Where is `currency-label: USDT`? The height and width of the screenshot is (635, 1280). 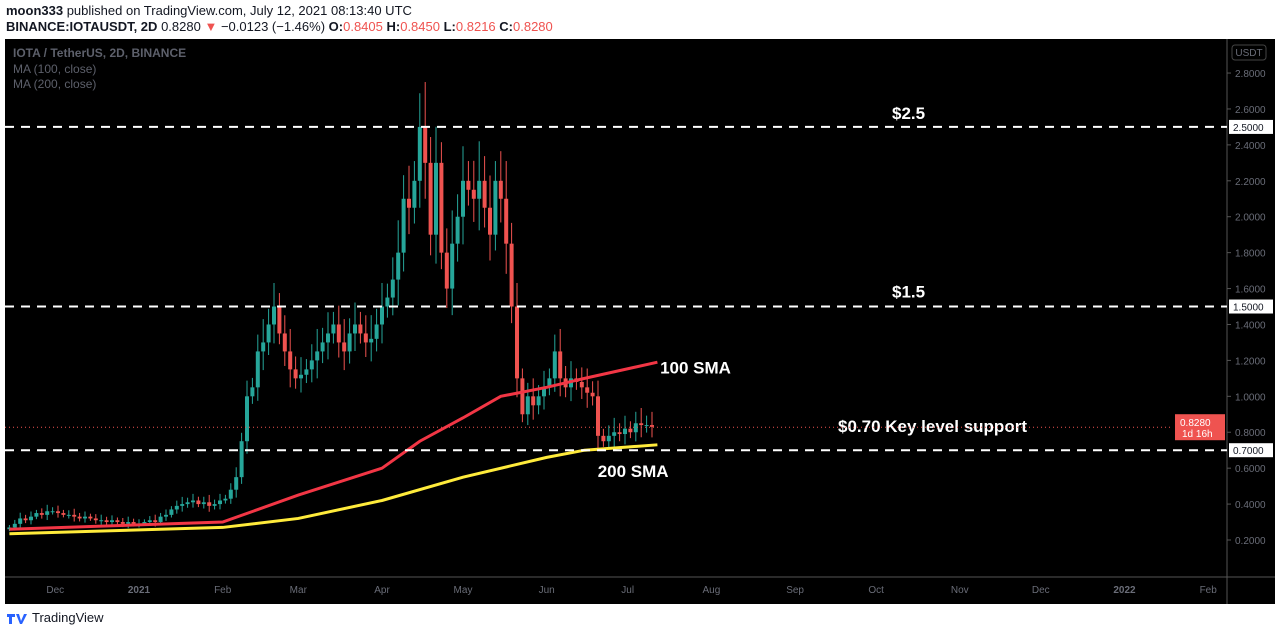
currency-label: USDT is located at coordinates (1248, 53).